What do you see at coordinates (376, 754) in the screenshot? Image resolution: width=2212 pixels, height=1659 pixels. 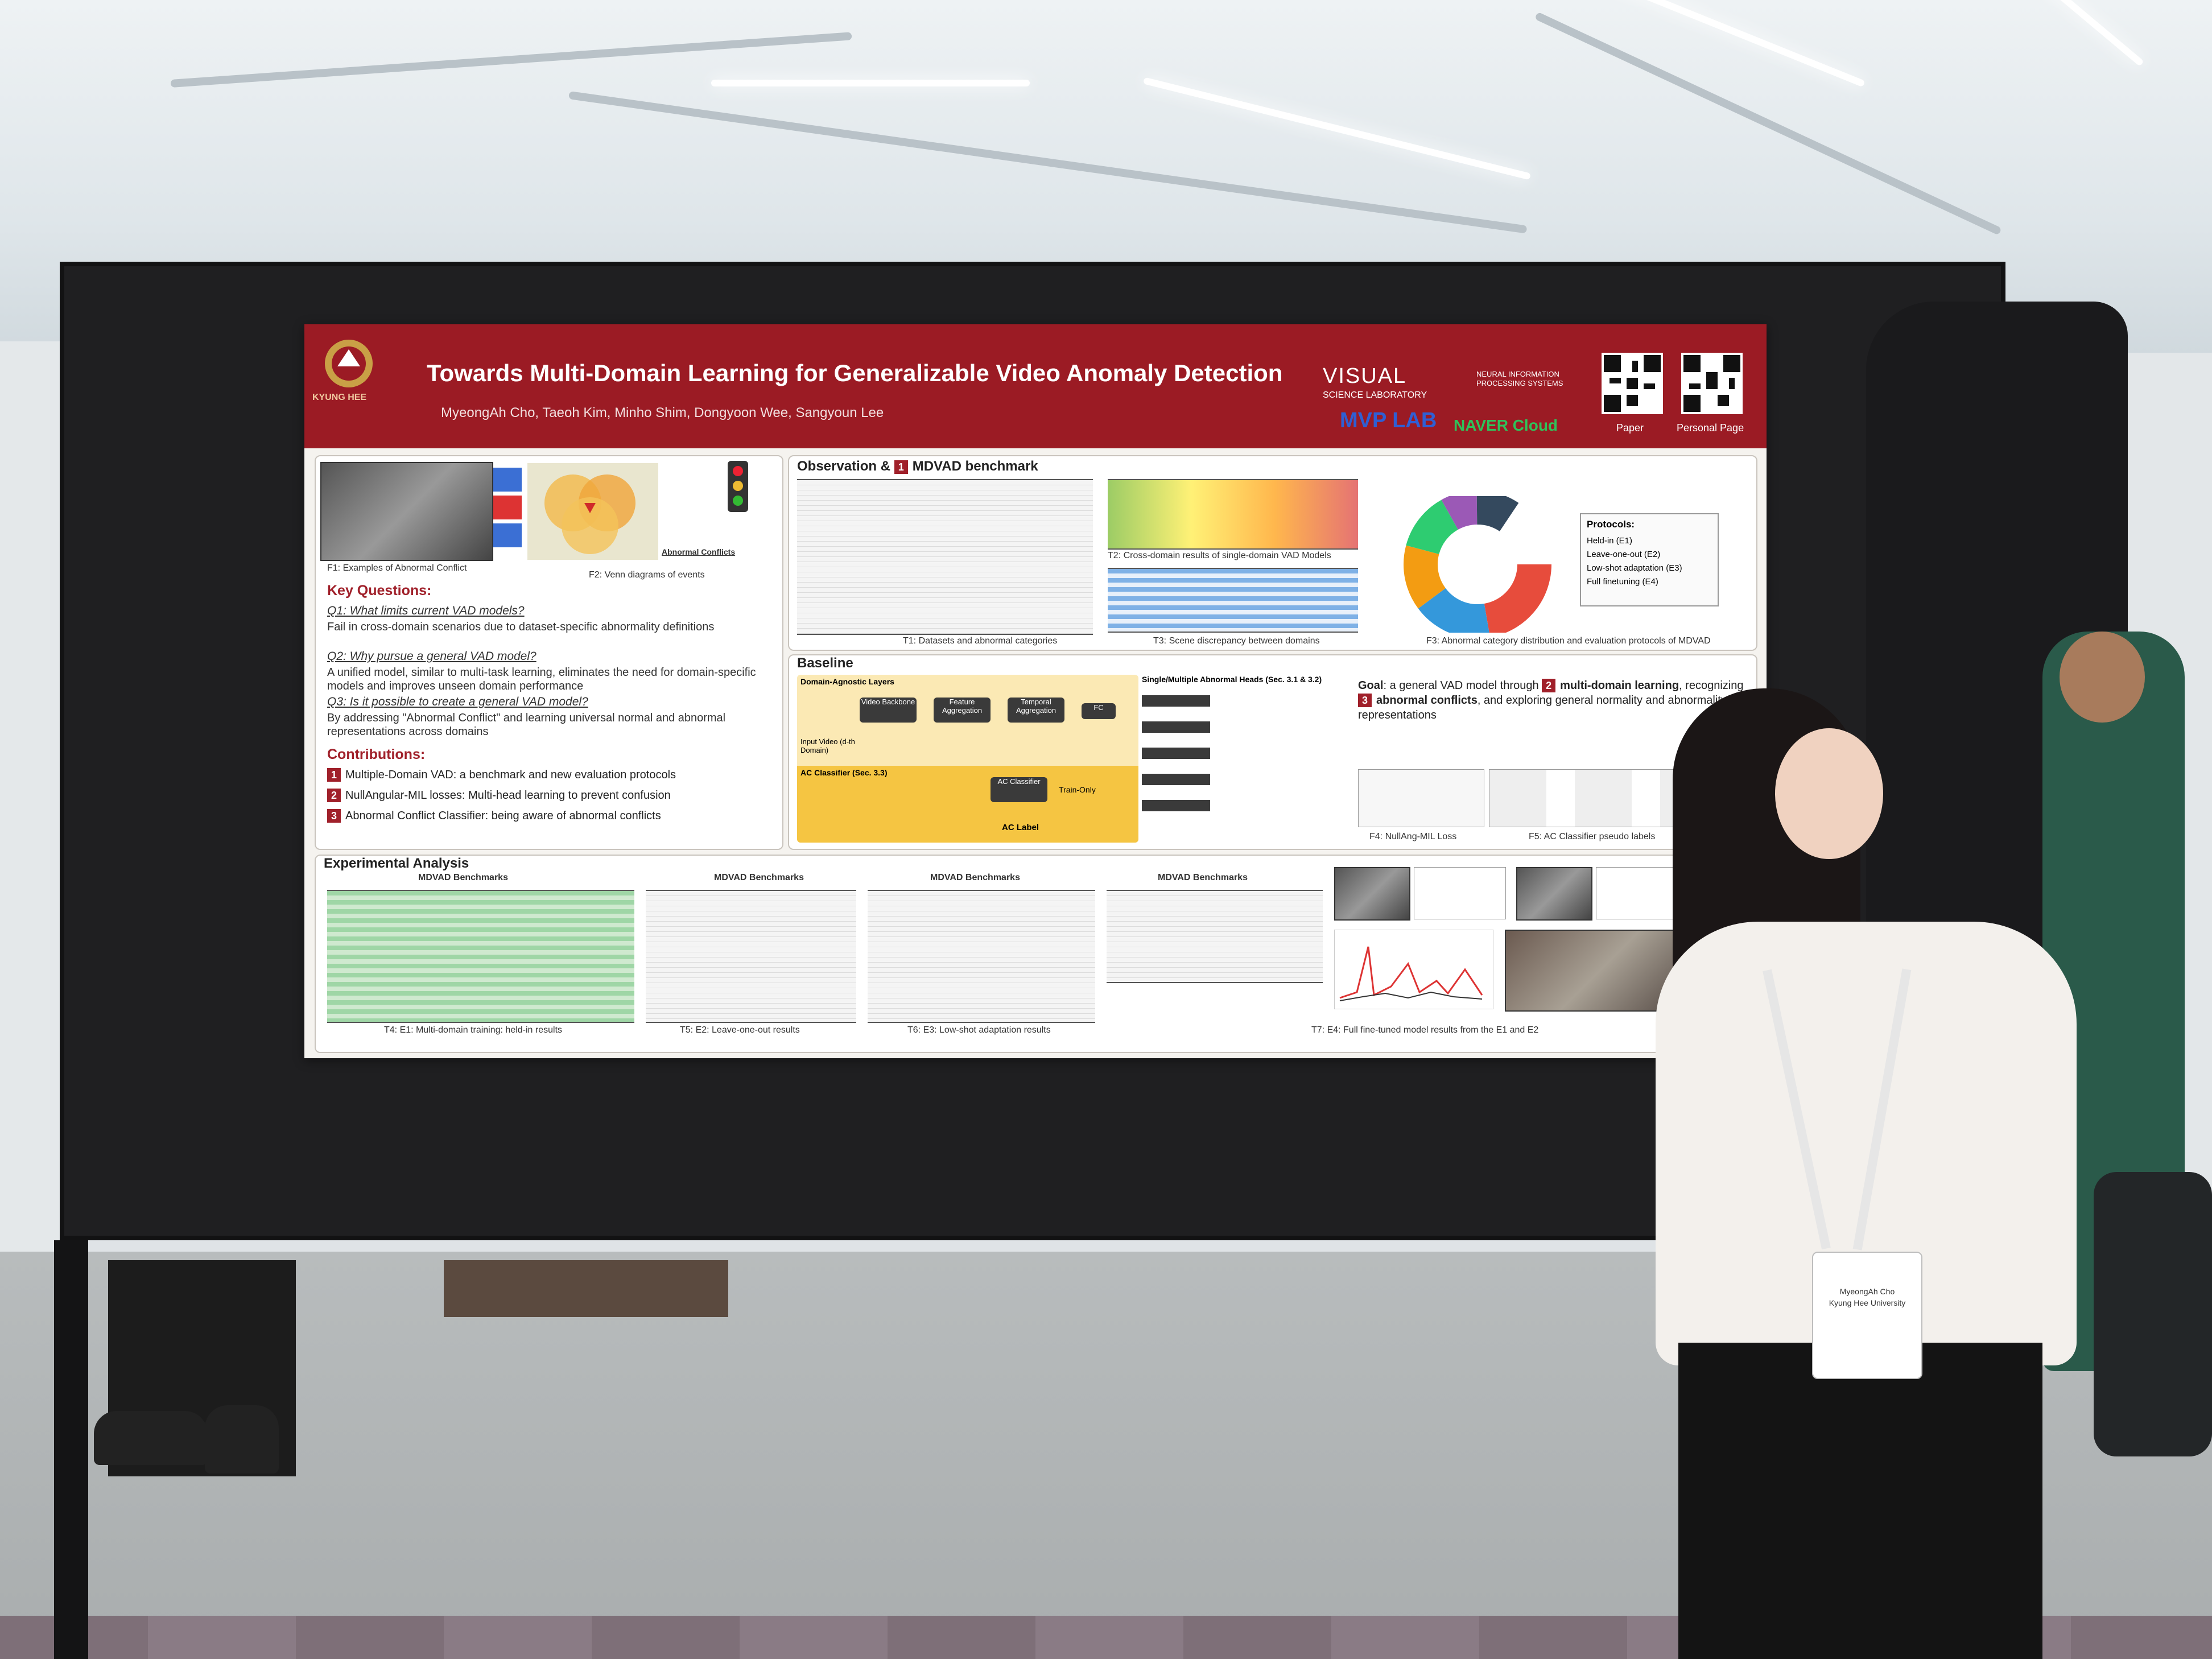 I see `contributions-heading: Contributions:` at bounding box center [376, 754].